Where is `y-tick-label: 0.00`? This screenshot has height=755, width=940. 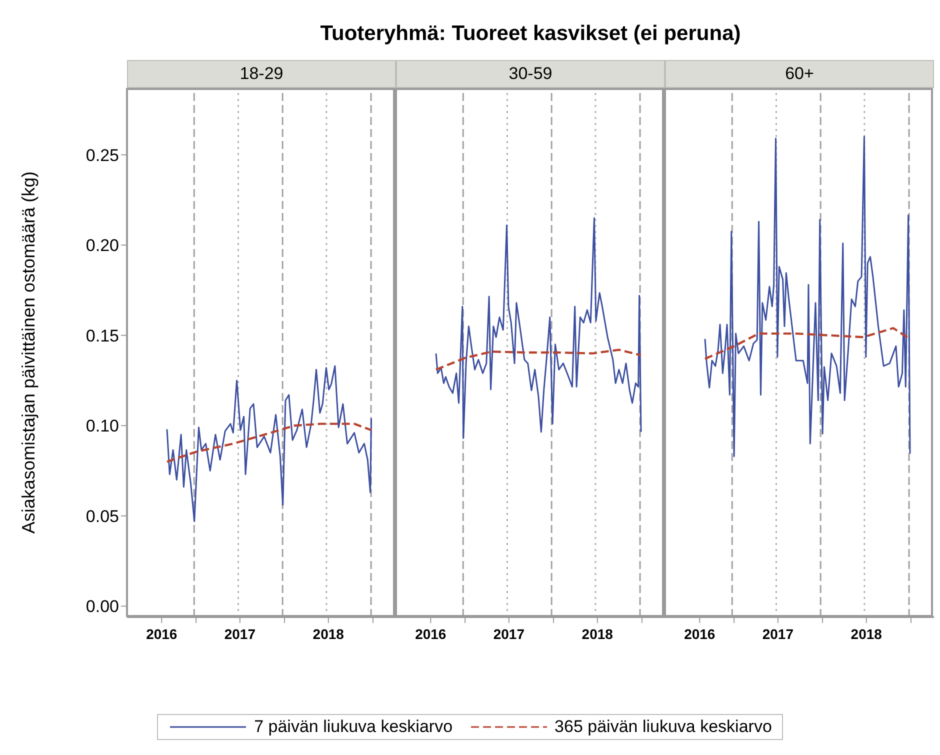
y-tick-label: 0.00 is located at coordinates (102, 606).